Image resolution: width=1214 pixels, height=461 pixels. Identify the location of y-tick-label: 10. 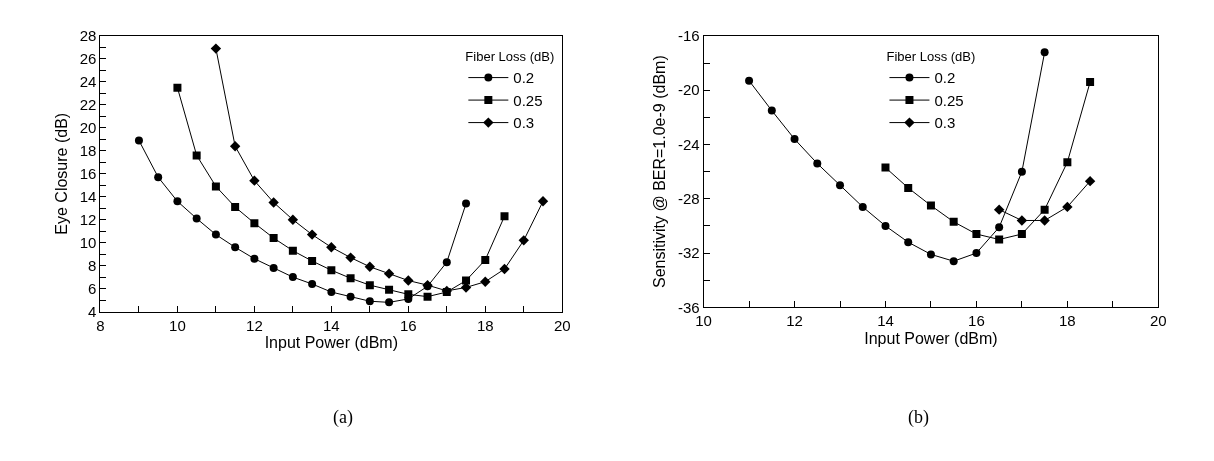
(88, 242).